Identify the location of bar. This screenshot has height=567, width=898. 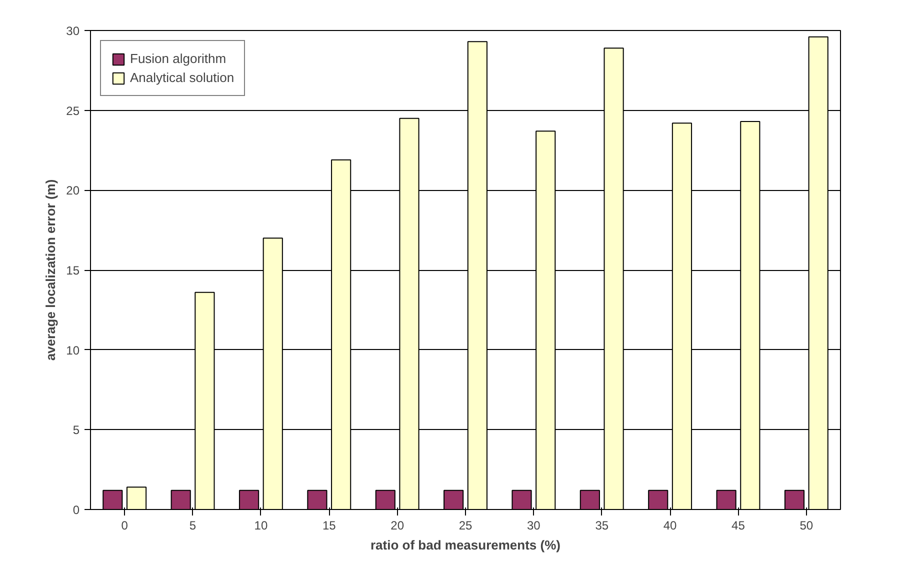
(658, 500).